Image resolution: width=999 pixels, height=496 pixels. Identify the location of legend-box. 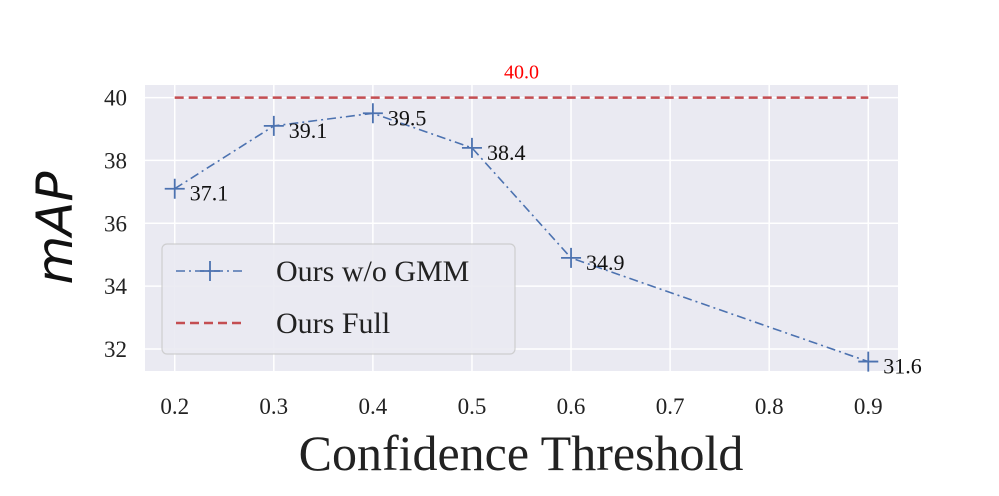
(338, 299).